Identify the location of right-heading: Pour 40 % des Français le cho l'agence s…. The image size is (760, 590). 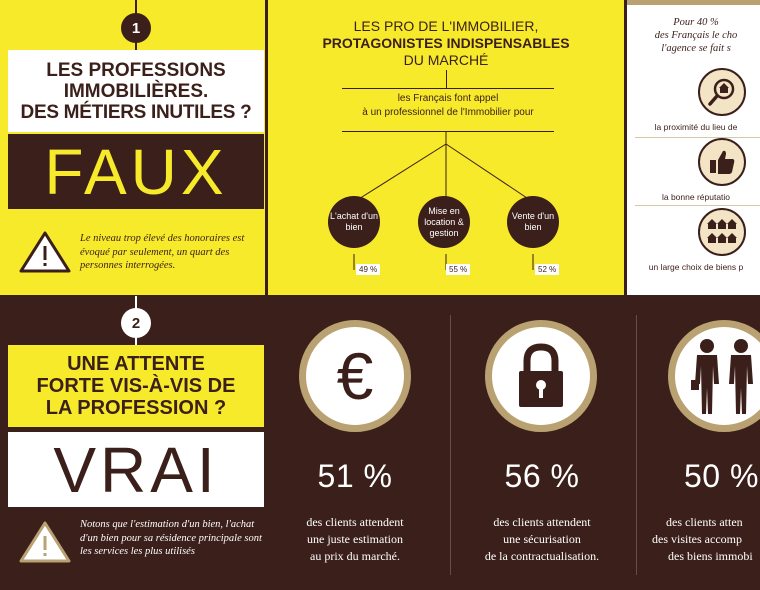
(696, 35).